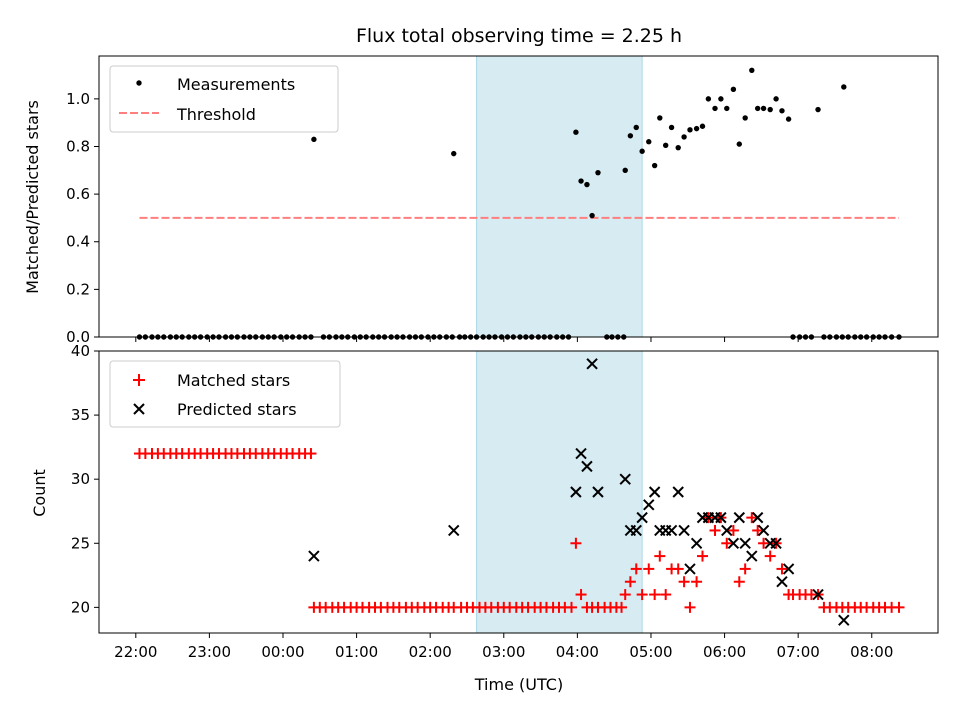 Image resolution: width=960 pixels, height=720 pixels. Describe the element at coordinates (559, 492) in the screenshot. I see `bottom-shaded-region` at that location.